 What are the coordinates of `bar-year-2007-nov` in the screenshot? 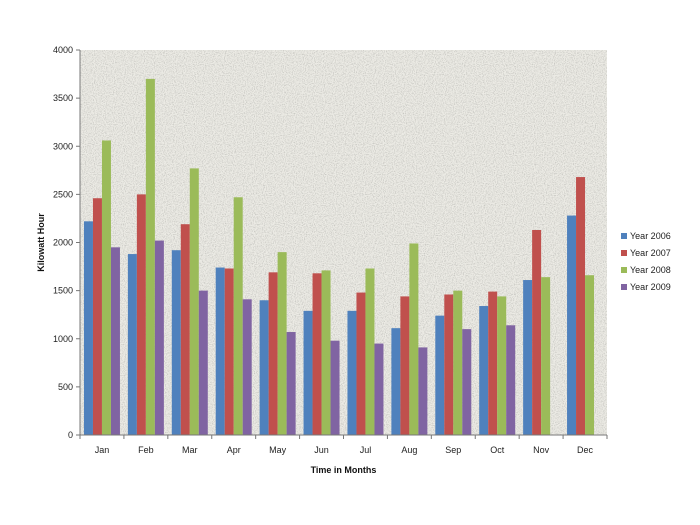 It's located at (537, 332).